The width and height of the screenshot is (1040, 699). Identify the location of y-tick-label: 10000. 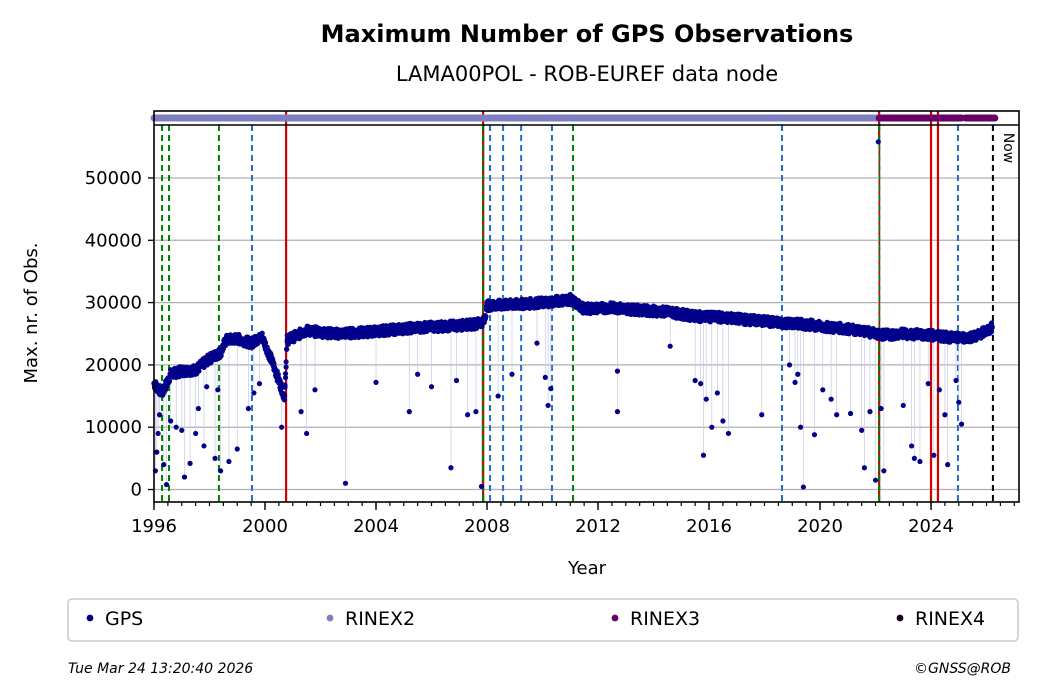
(113, 427).